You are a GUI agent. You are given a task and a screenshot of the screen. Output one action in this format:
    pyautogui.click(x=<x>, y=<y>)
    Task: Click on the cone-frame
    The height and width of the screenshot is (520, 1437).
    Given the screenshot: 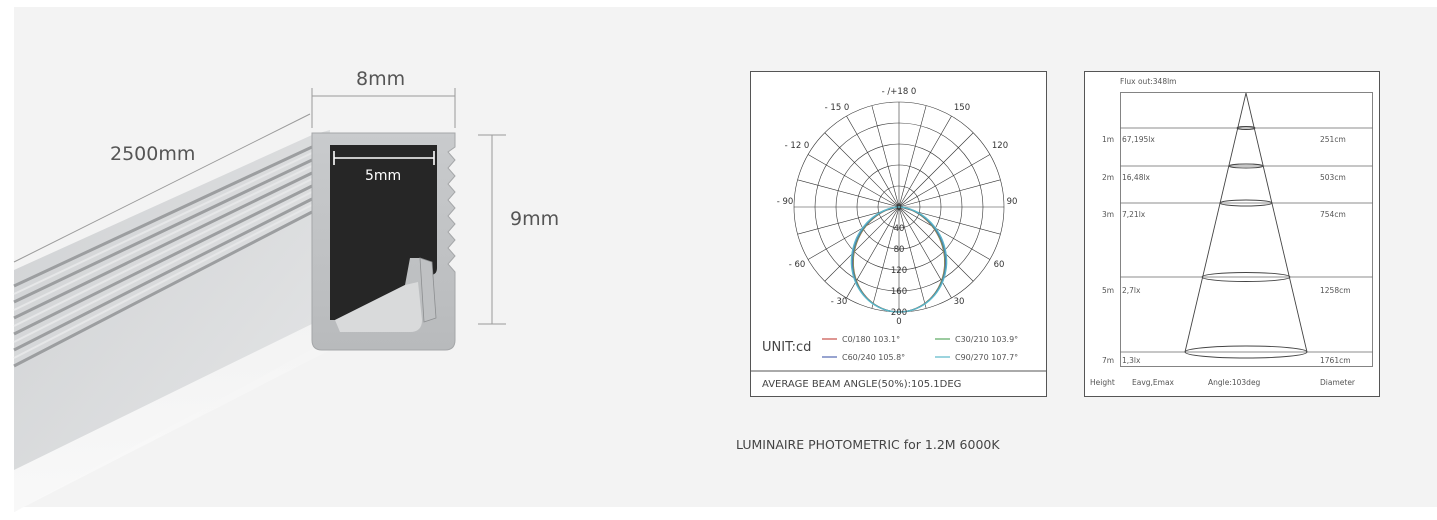 What is the action you would take?
    pyautogui.click(x=1246, y=229)
    